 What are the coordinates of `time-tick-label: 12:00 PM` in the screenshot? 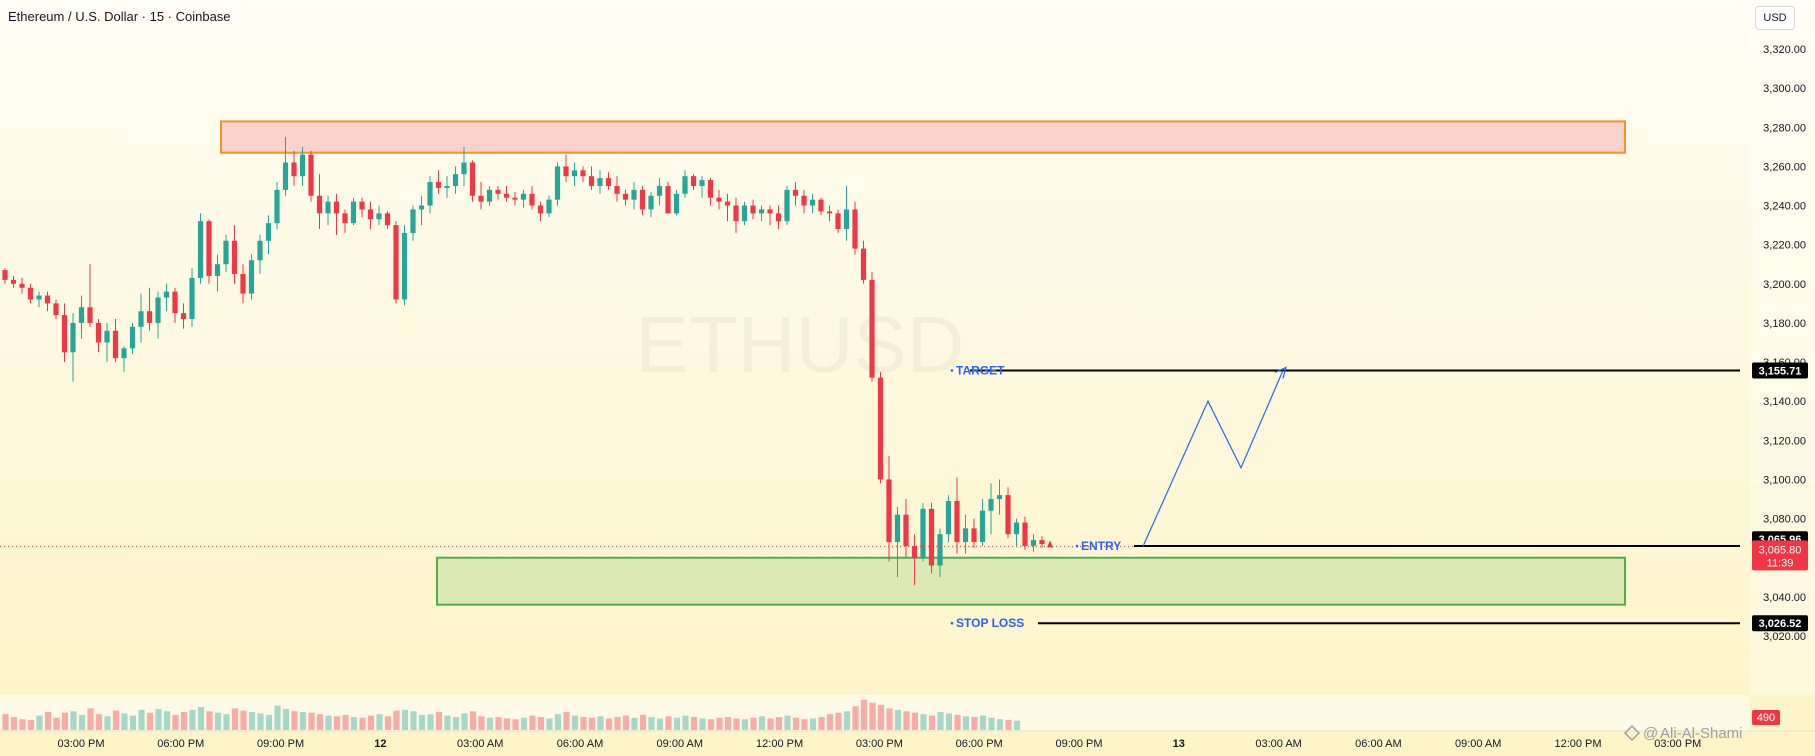 It's located at (779, 744).